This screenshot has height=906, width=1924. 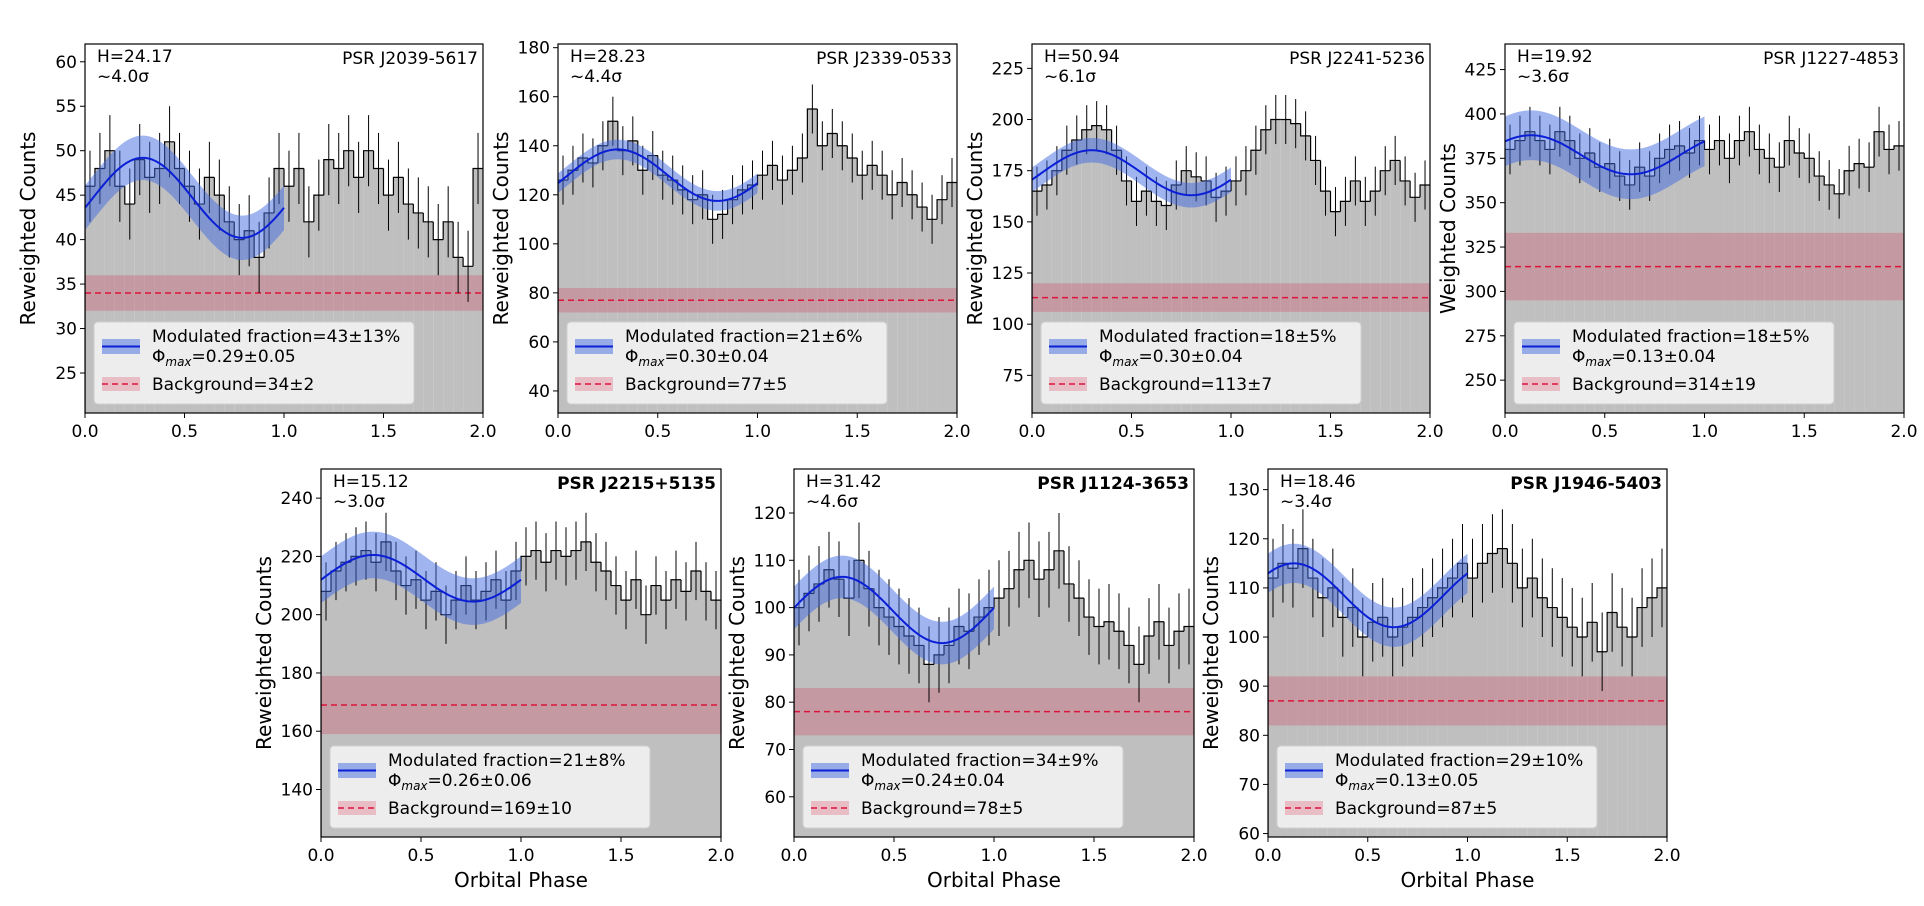 I want to click on legend-phase: Φmax=0.24±0.04, so click(x=933, y=782).